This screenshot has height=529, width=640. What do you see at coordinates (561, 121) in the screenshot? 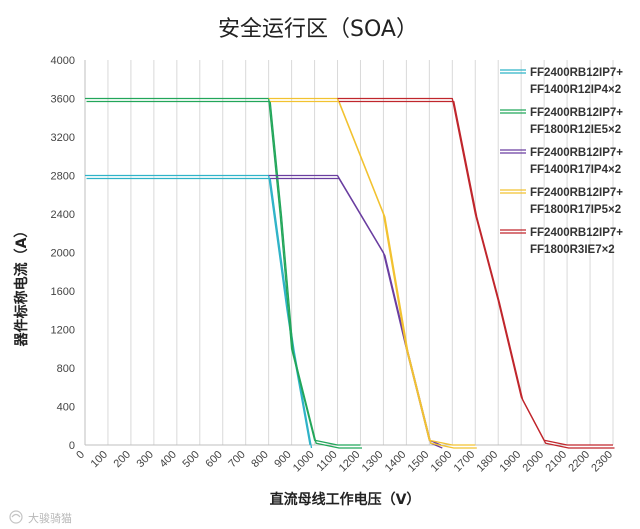
I see `legend-item-2: FF2400RB12IP7+ FF1800R12IE5×2` at bounding box center [561, 121].